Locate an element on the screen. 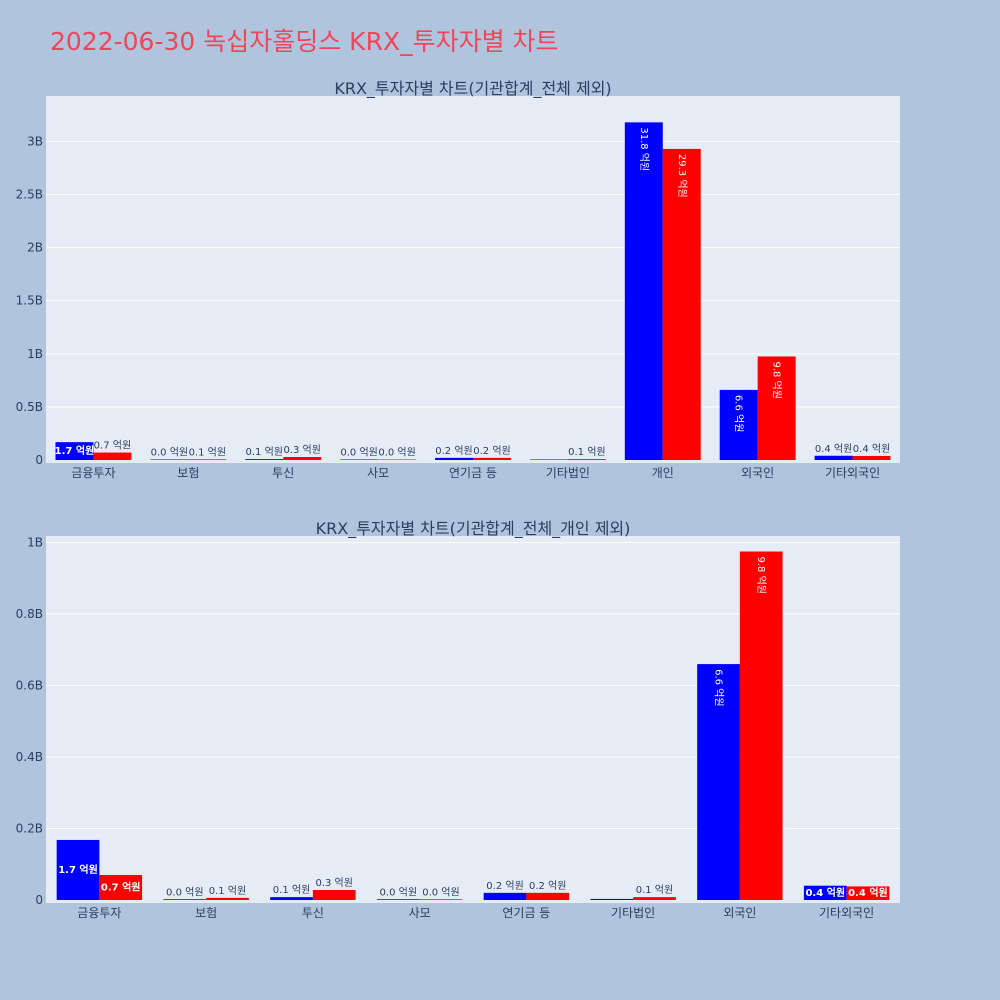 The image size is (1000, 1000). y-tick-label: 2.5B is located at coordinates (29, 195).